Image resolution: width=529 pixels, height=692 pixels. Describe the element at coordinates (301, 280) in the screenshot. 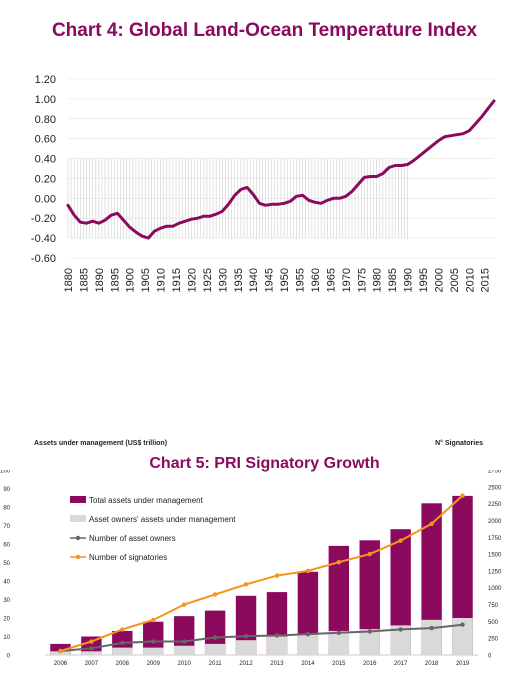

I see `x-tick-label: 1955` at that location.